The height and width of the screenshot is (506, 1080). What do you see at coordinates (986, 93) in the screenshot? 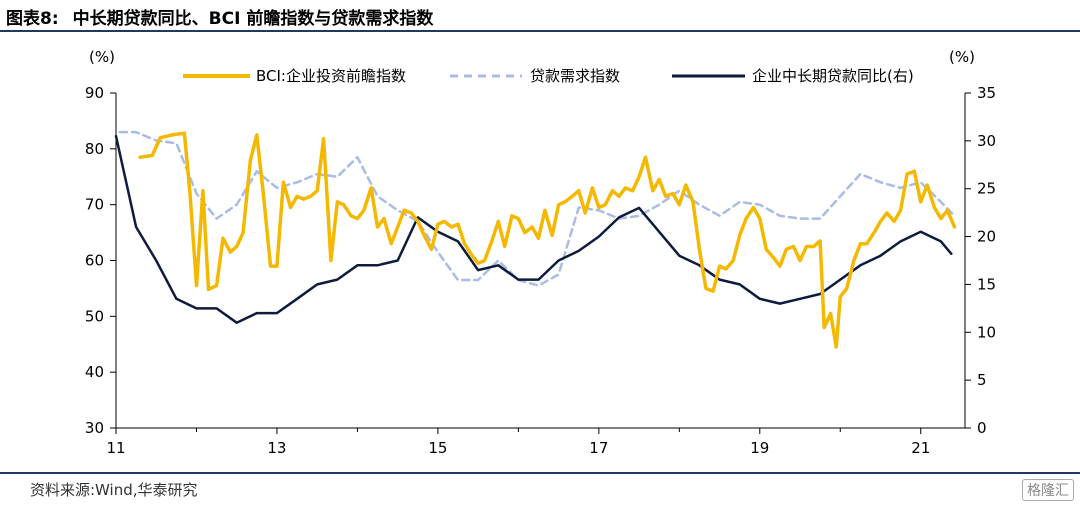
I see `y-right-tick-label: 35` at bounding box center [986, 93].